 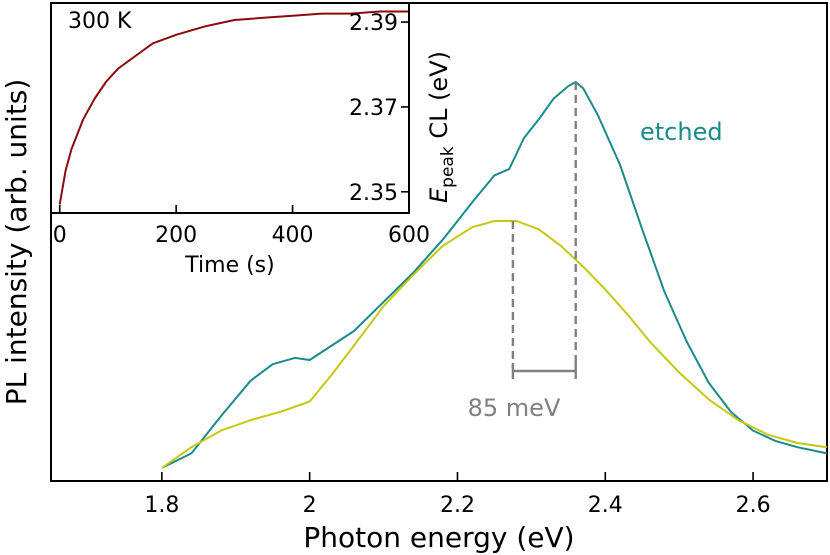 I want to click on split-label: 85 meV, so click(x=514, y=408).